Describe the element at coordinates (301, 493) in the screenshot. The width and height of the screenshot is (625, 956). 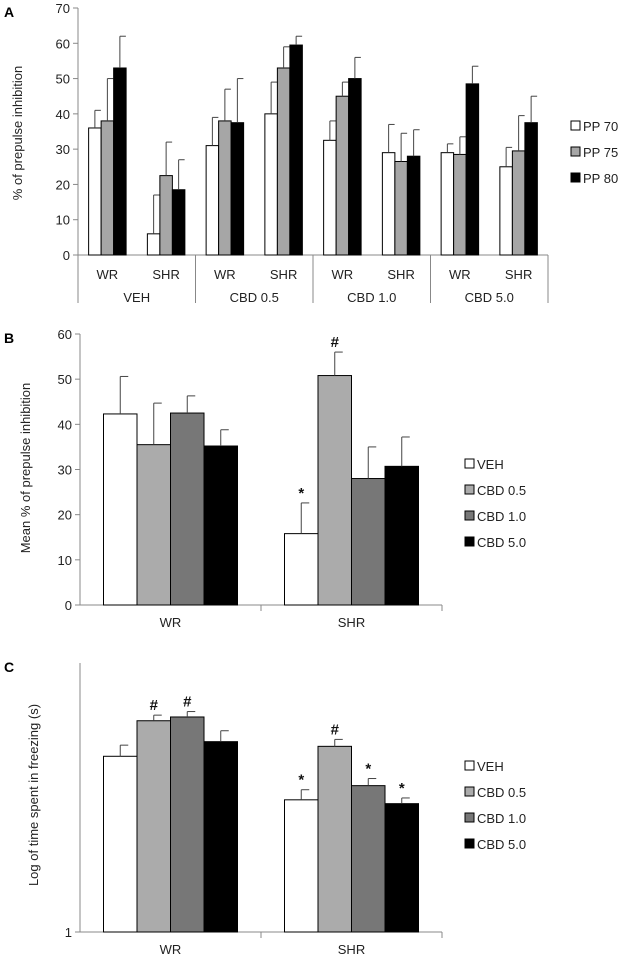
I see `panel-b-significance-marker: *` at that location.